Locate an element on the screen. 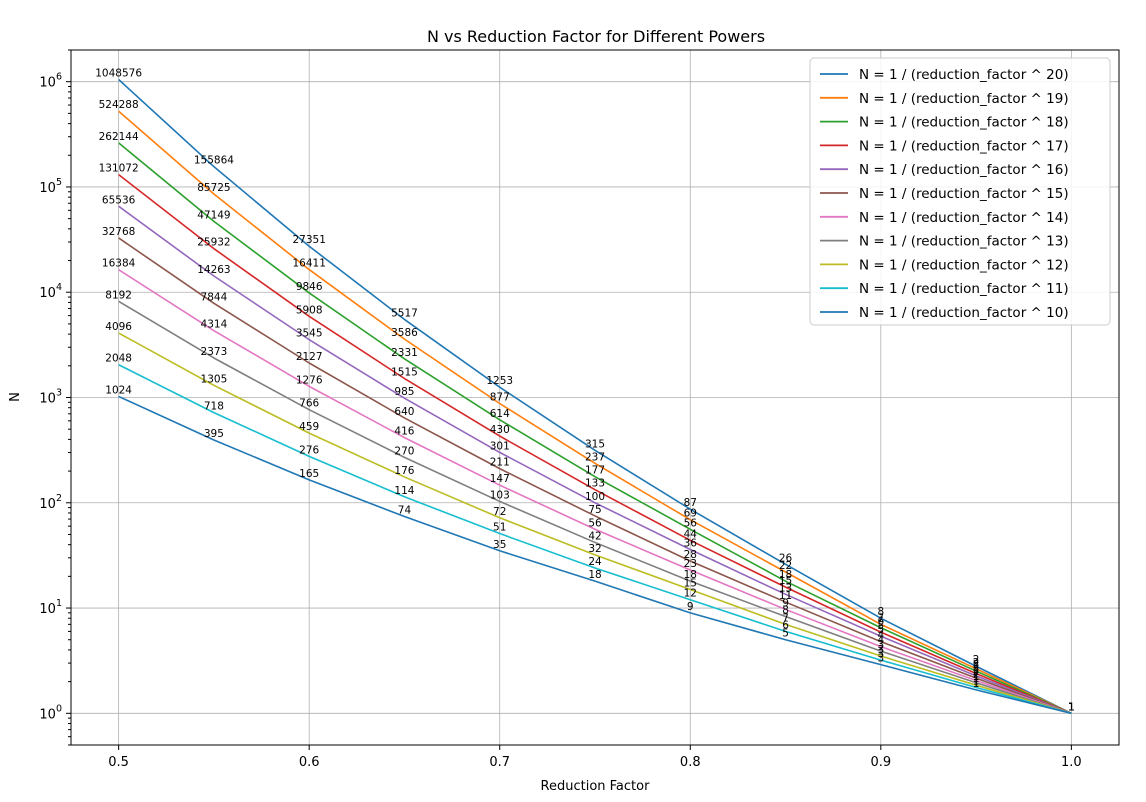 This screenshot has width=1146, height=802. data-label: 614 is located at coordinates (500, 414).